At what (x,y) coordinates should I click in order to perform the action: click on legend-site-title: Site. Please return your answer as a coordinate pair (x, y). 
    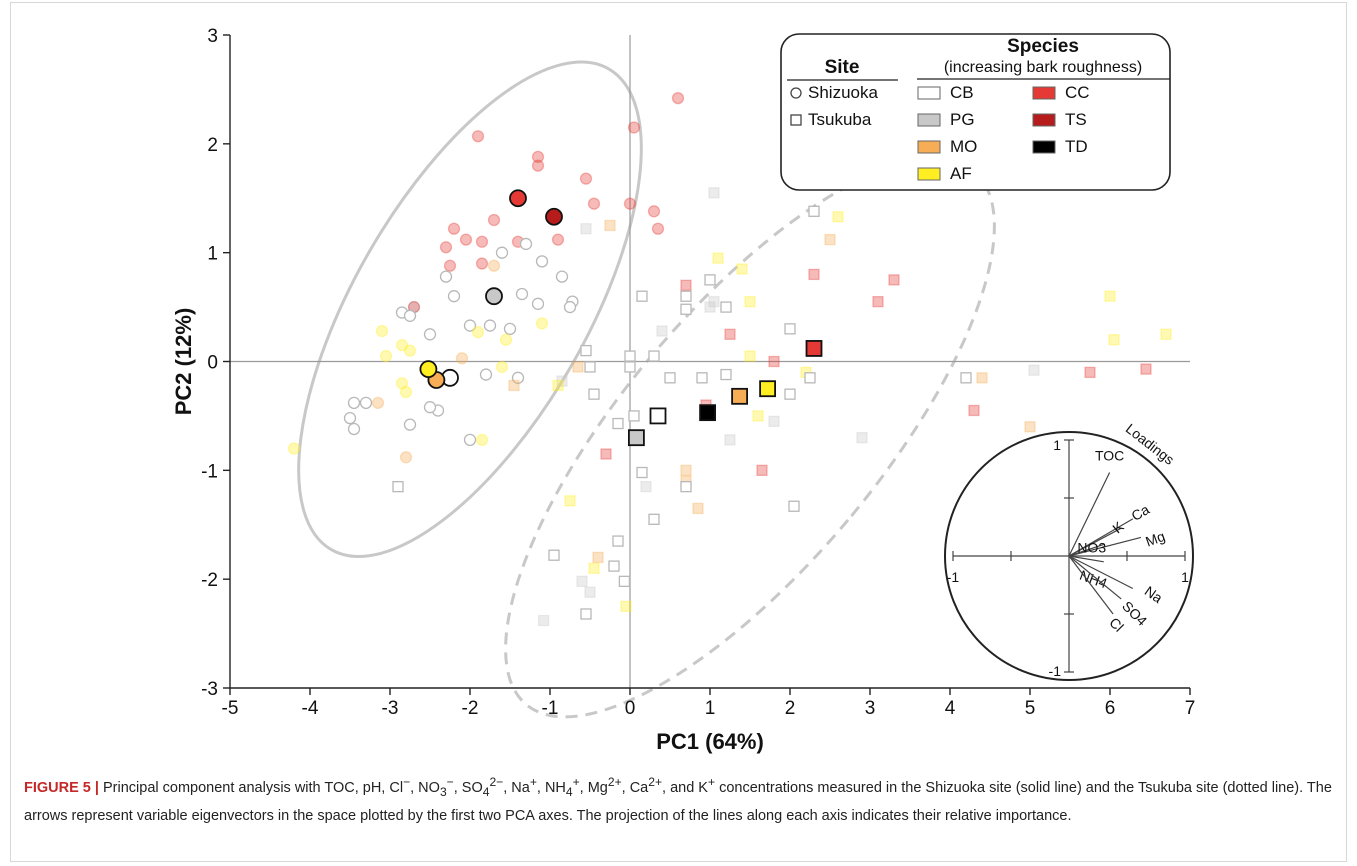
    Looking at the image, I should click on (842, 67).